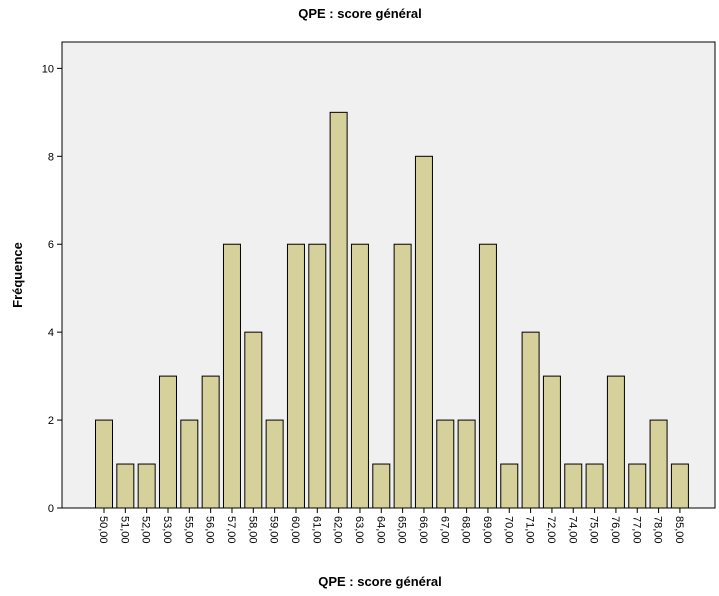  I want to click on x-tick-label: 76,00, so click(615, 530).